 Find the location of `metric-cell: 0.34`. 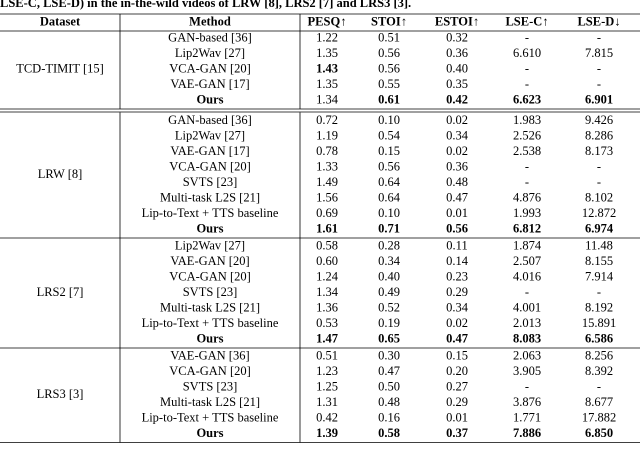

metric-cell: 0.34 is located at coordinates (389, 261).